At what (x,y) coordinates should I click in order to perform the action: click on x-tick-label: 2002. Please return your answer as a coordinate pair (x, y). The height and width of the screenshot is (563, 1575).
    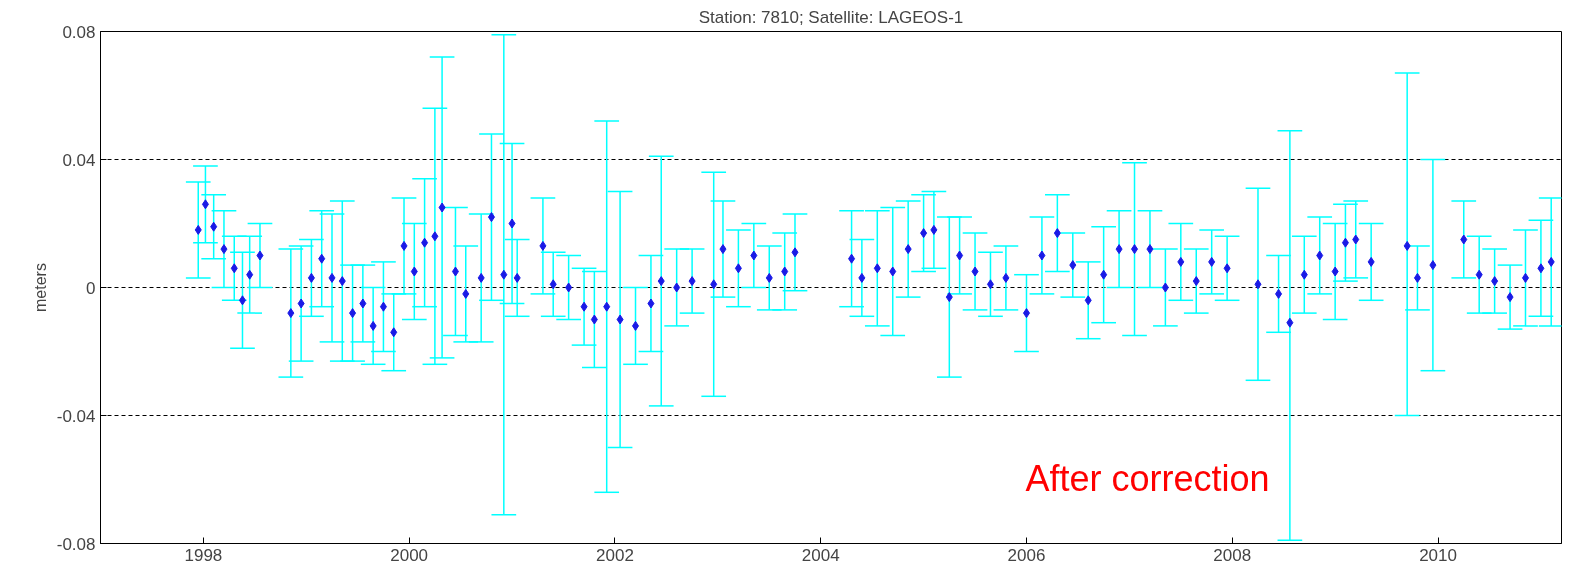
    Looking at the image, I should click on (615, 554).